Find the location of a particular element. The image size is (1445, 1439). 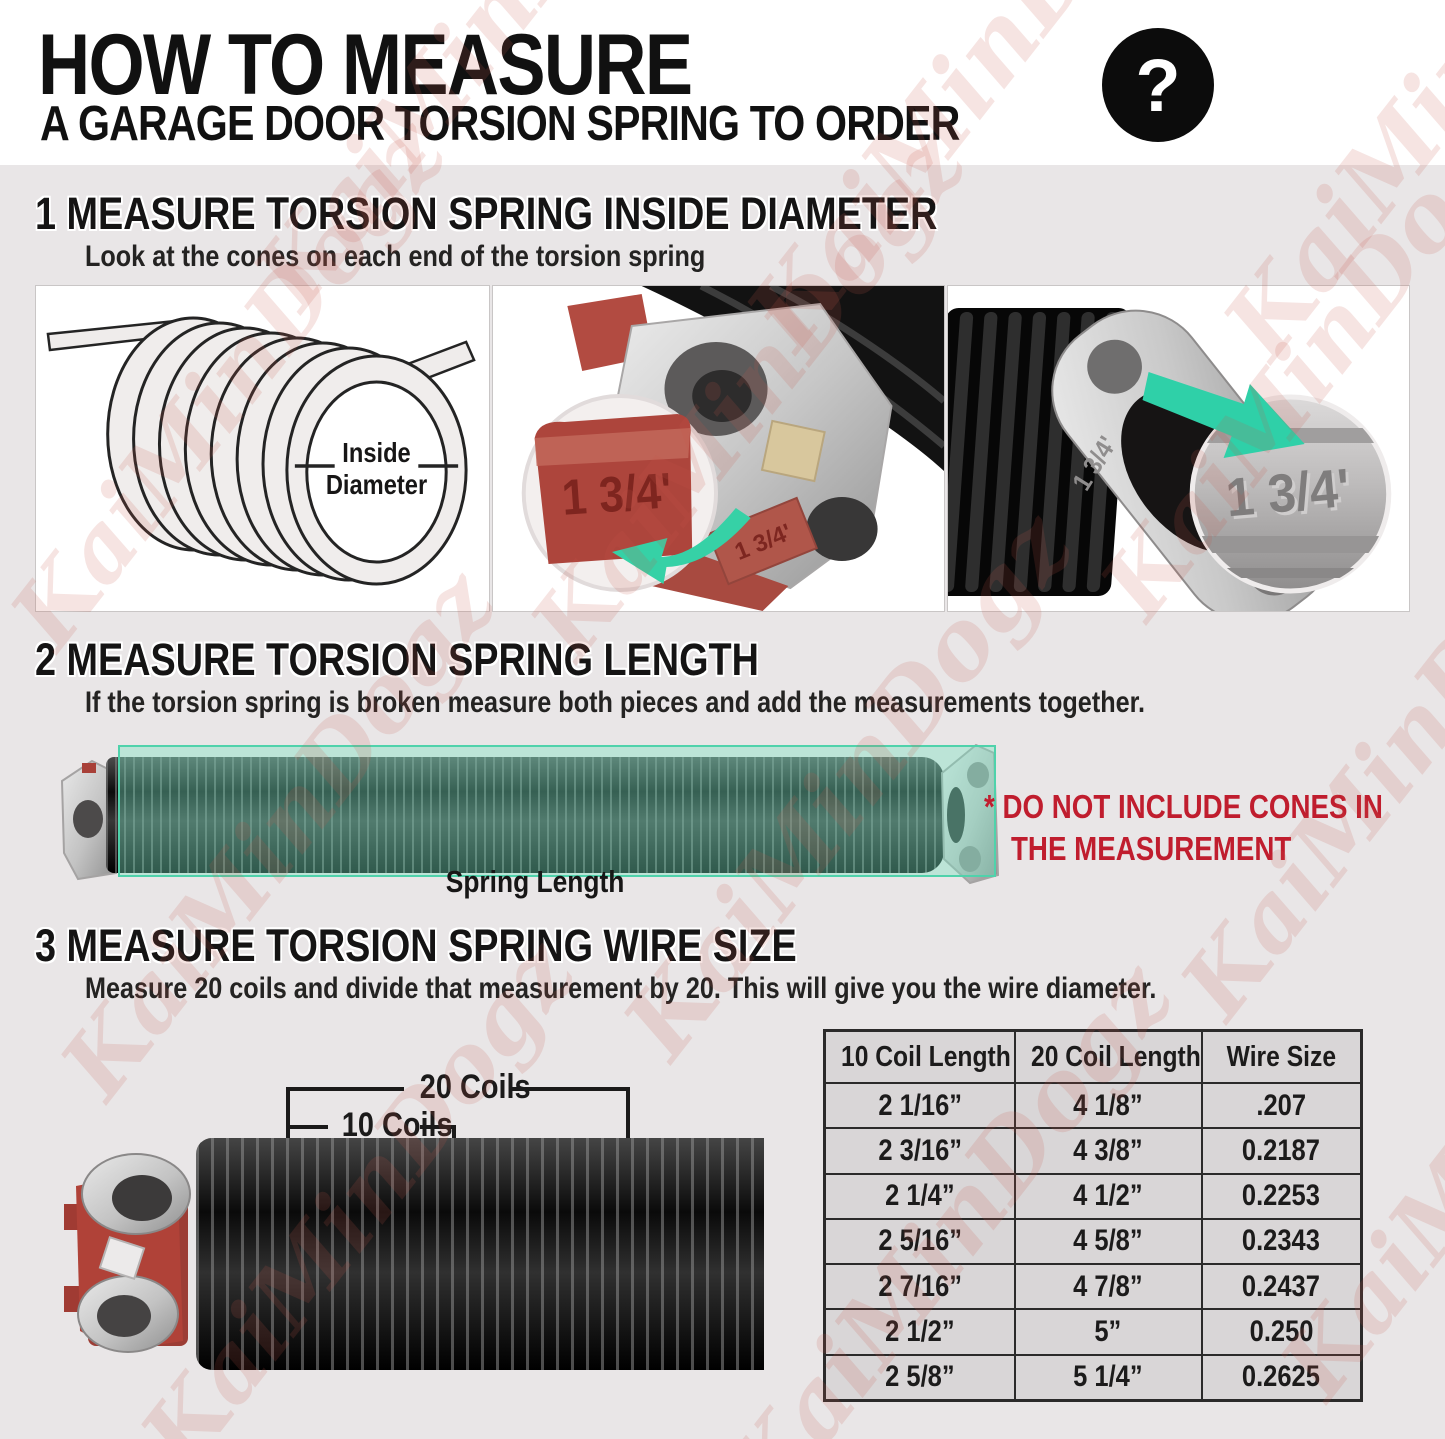

question-mark-icon: ? is located at coordinates (1158, 85).